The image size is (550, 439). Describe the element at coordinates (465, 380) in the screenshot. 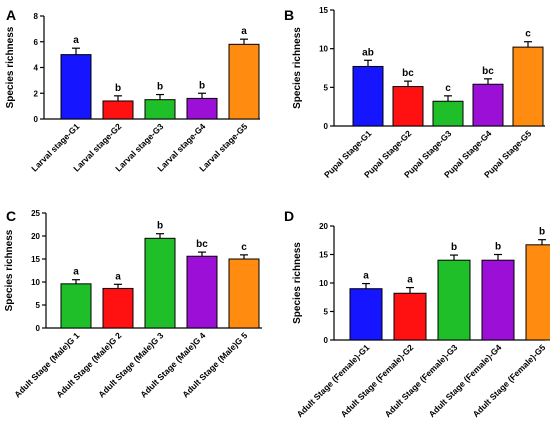

I see `x-category-label: Adult Stage (Female)-G4` at that location.